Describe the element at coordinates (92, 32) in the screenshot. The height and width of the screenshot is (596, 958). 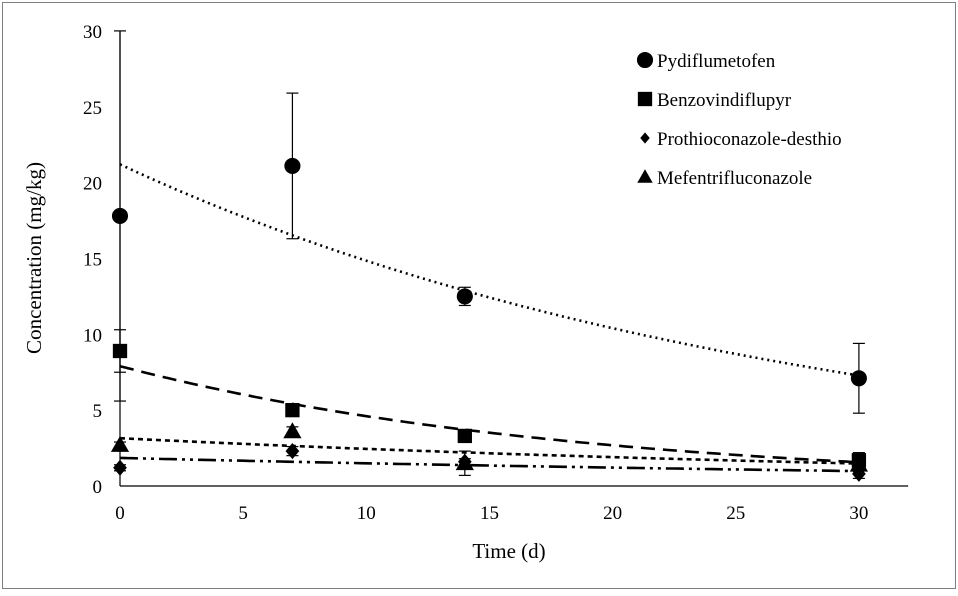
I see `y-tick-label: 30` at that location.